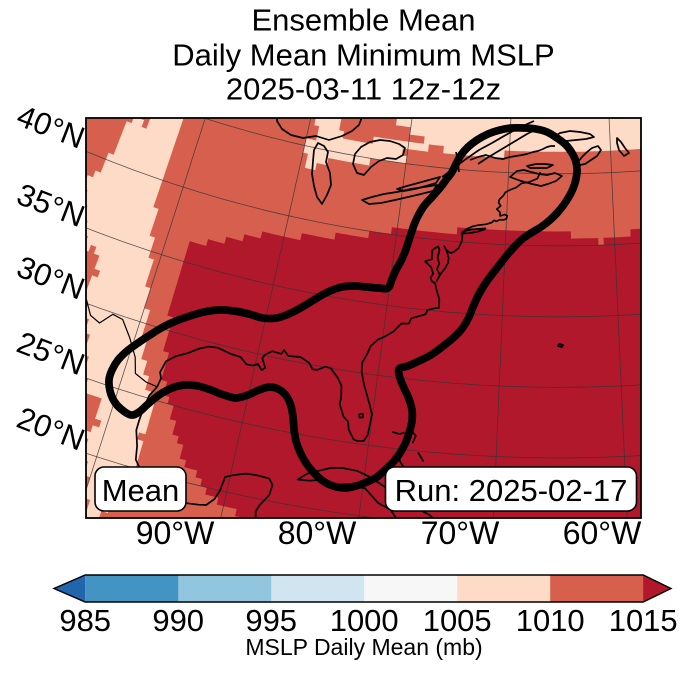 This screenshot has width=688, height=674. What do you see at coordinates (141, 490) in the screenshot?
I see `svg-text: Mean` at bounding box center [141, 490].